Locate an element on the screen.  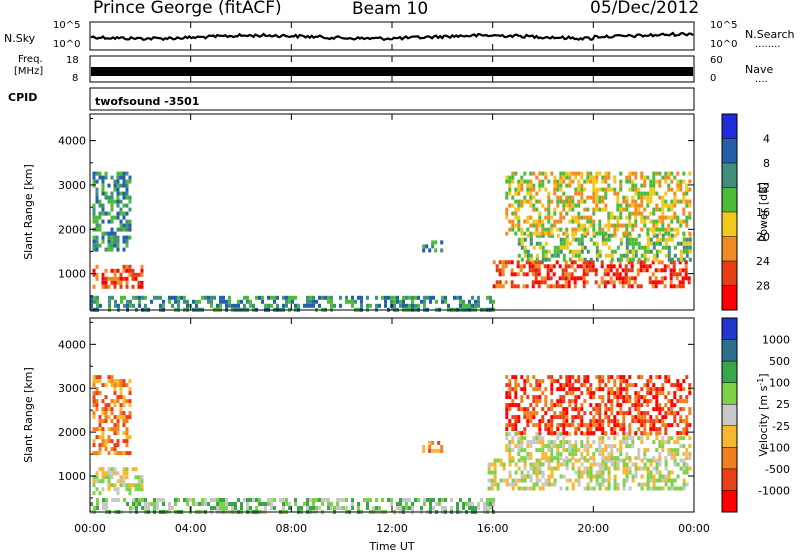
colorbar-frame is located at coordinates (729, 415).